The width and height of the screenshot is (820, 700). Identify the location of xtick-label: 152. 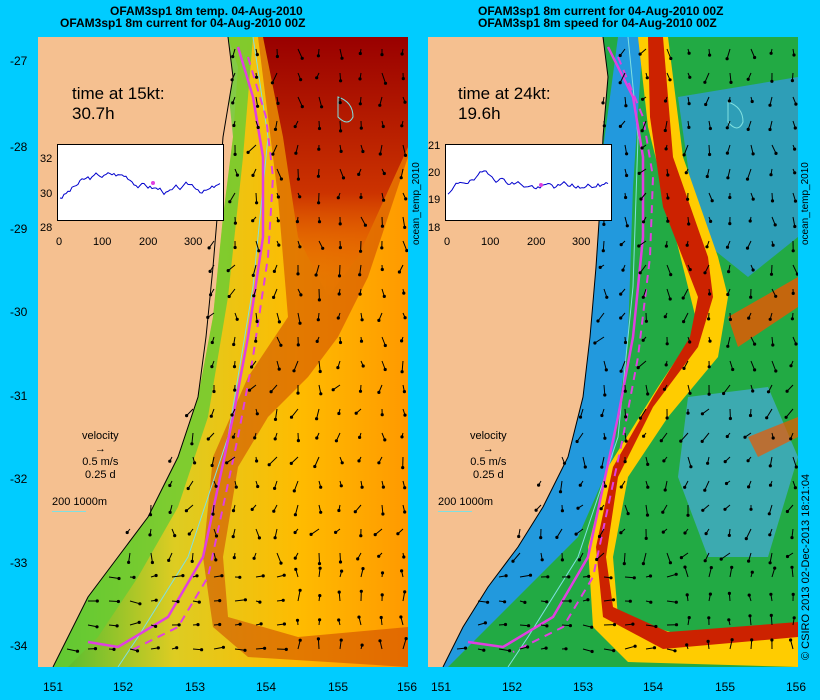
(123, 687).